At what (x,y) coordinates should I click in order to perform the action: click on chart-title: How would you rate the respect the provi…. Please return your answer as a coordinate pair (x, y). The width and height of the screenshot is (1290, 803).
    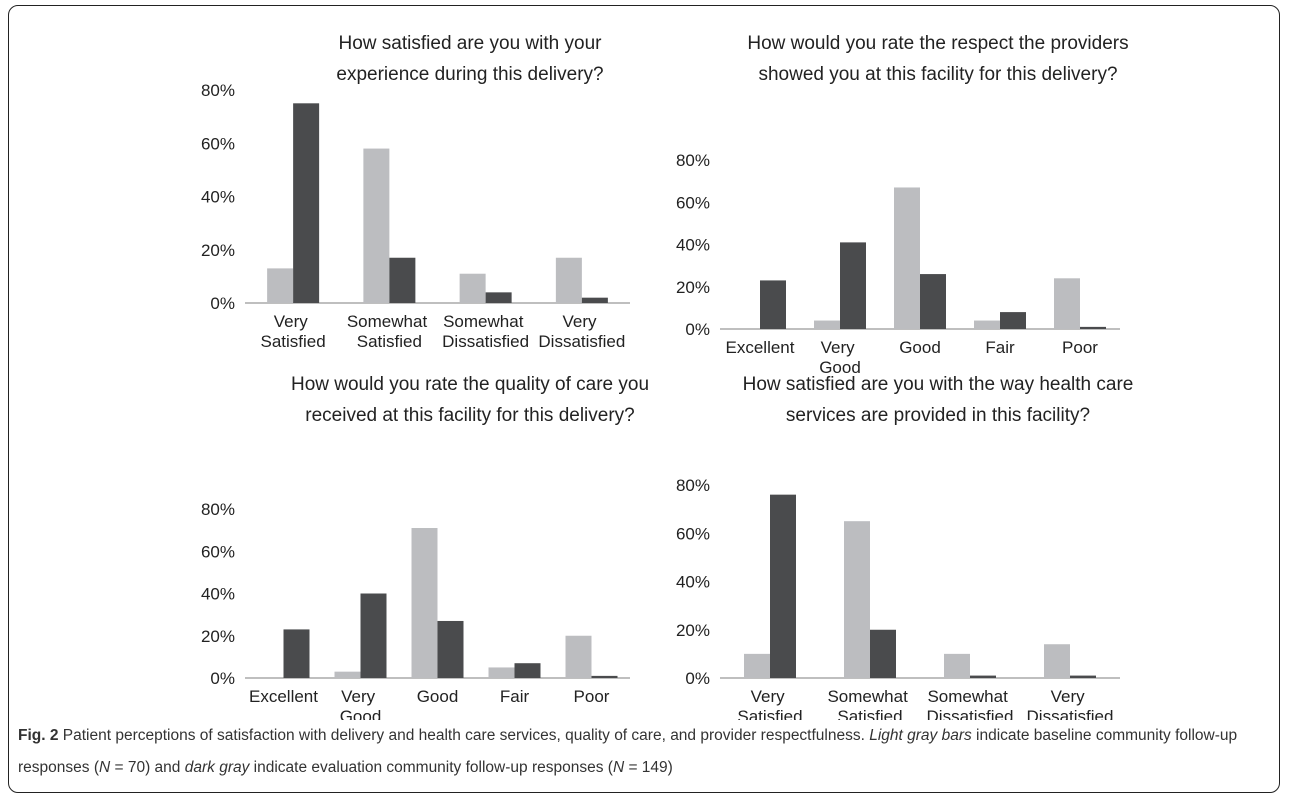
    Looking at the image, I should click on (938, 59).